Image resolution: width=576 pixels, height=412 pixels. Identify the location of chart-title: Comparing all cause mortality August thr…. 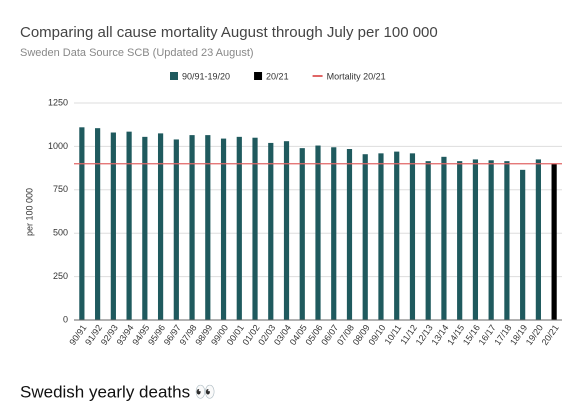
(229, 32).